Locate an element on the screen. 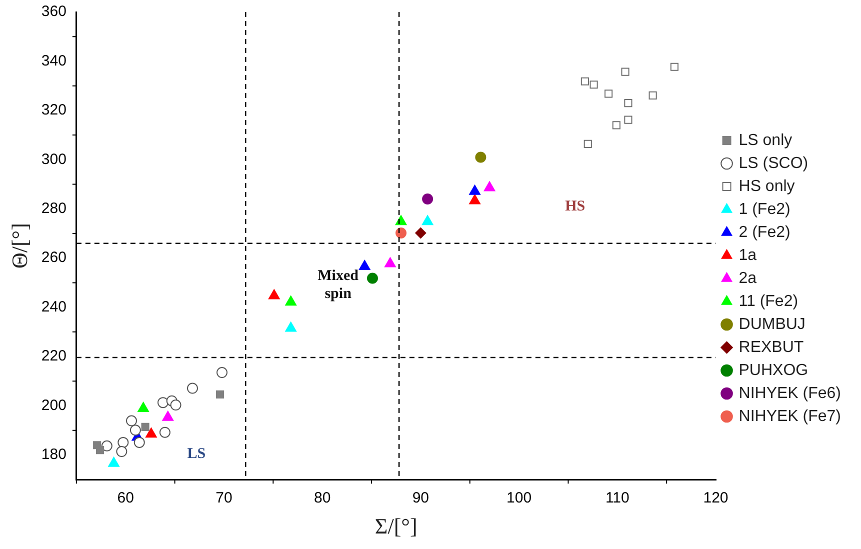 Image resolution: width=861 pixels, height=549 pixels. legend-label: 1a is located at coordinates (747, 255).